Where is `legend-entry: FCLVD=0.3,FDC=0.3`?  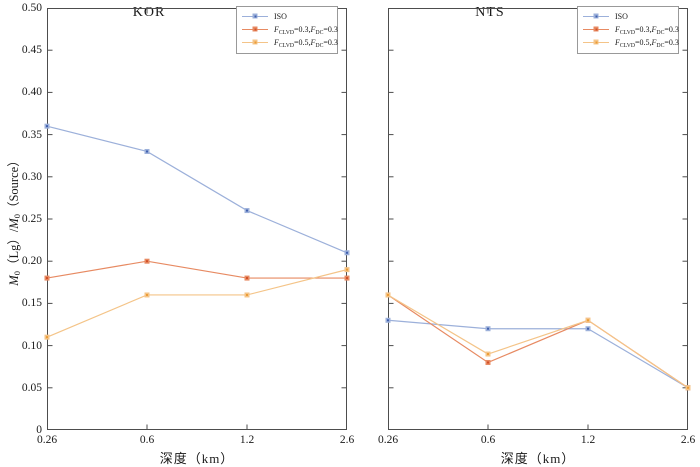 legend-entry: FCLVD=0.3,FDC=0.3 is located at coordinates (631, 29).